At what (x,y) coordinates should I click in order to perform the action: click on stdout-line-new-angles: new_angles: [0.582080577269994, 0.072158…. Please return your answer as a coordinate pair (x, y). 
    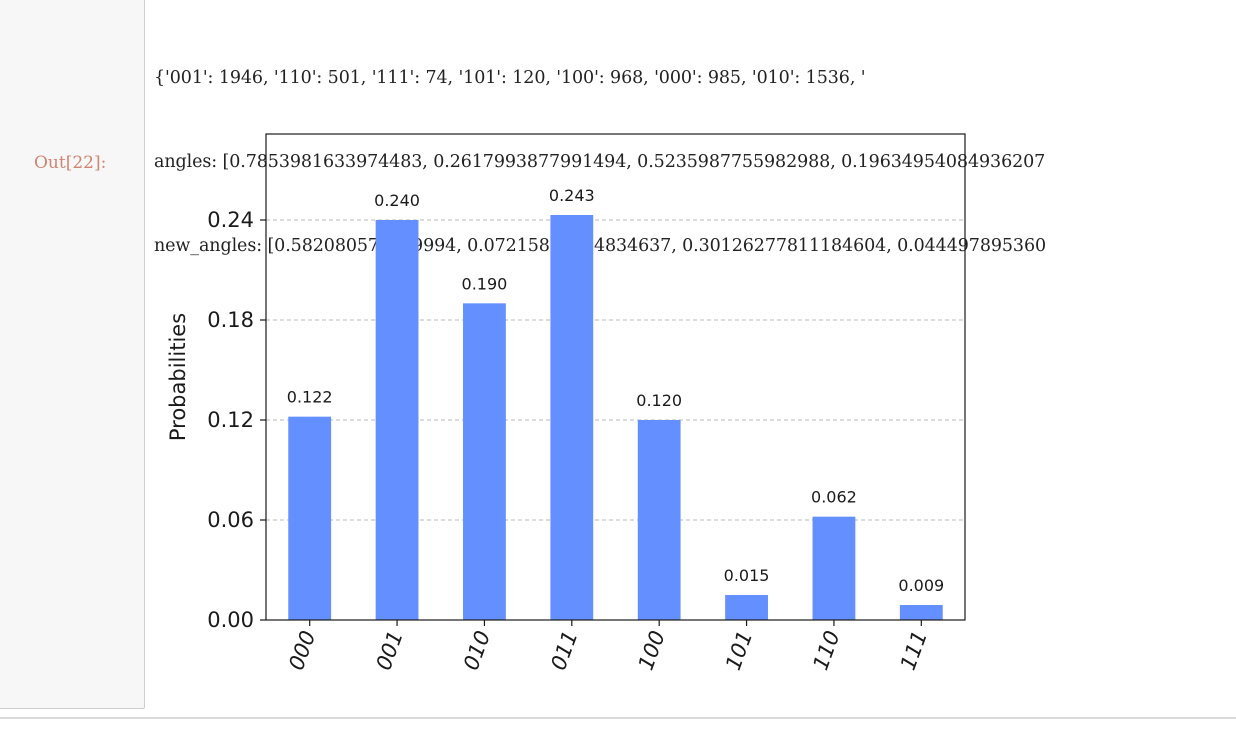
    Looking at the image, I should click on (600, 246).